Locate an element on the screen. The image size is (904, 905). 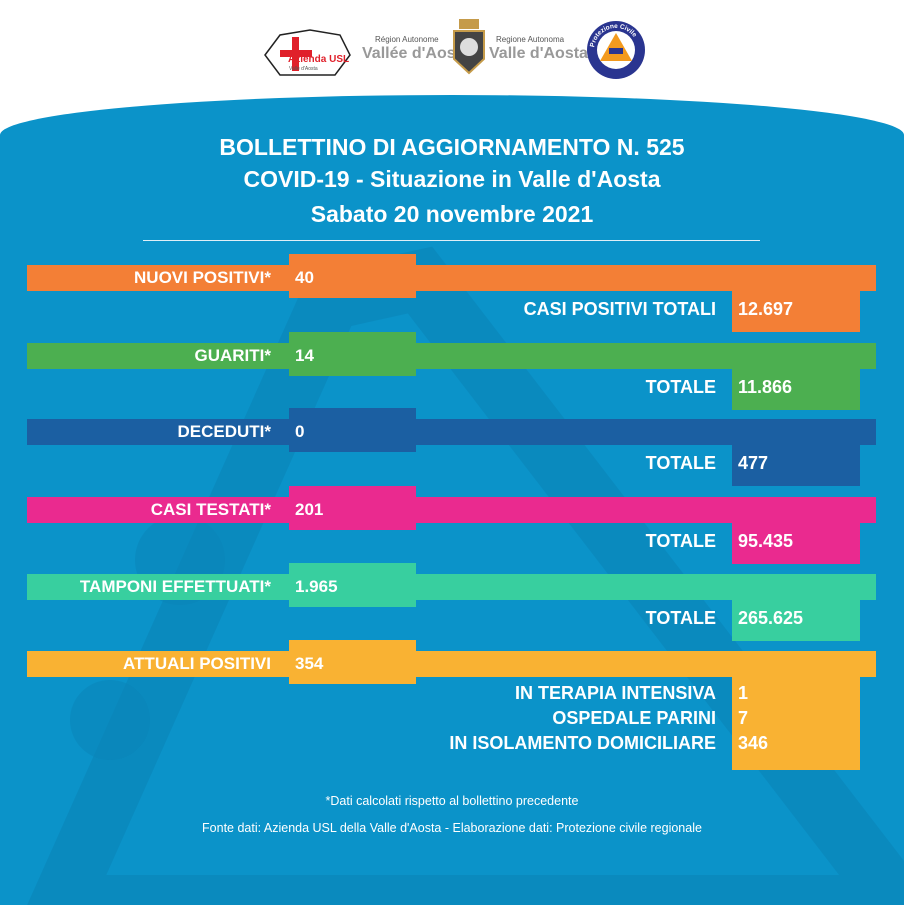
total-value: 265.625 is located at coordinates (771, 618).